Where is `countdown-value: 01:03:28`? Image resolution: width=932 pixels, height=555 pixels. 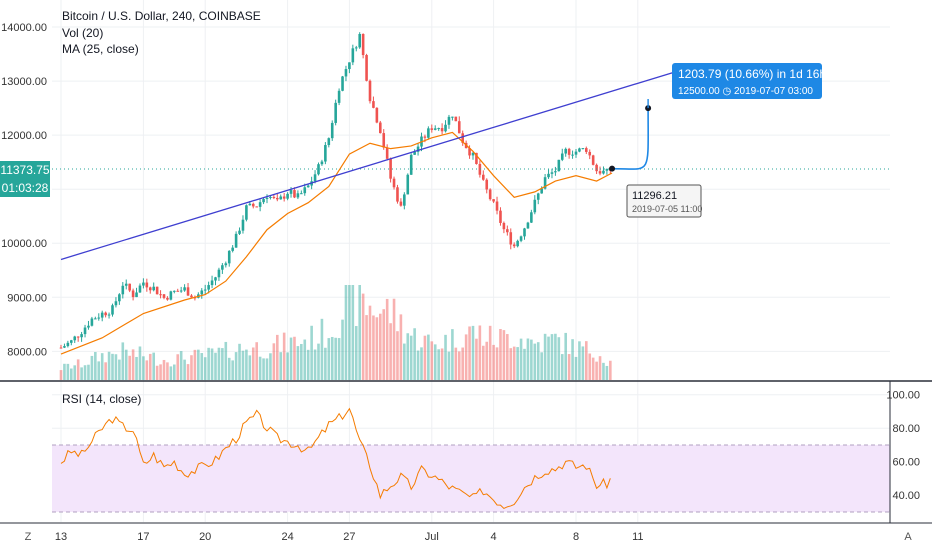 countdown-value: 01:03:28 is located at coordinates (25, 188).